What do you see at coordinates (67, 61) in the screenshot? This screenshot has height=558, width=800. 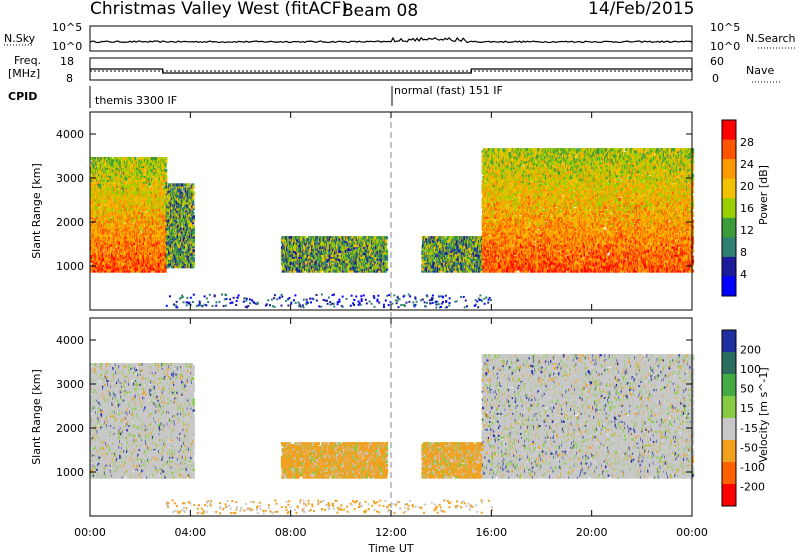 I see `freq-tick-top: 18` at bounding box center [67, 61].